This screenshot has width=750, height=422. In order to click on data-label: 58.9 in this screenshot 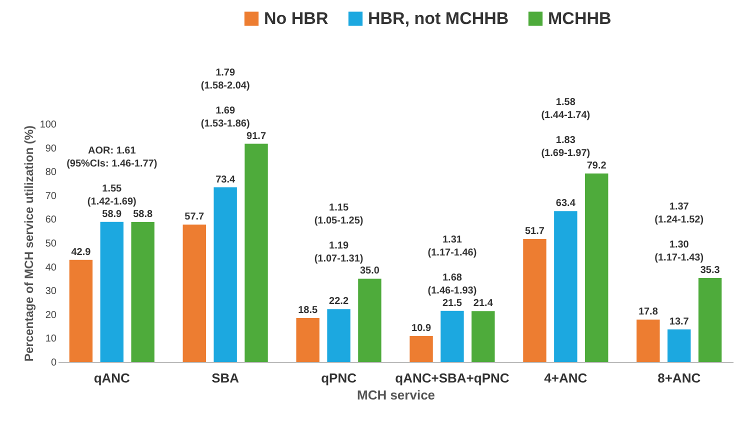, I will do `click(112, 214)`.